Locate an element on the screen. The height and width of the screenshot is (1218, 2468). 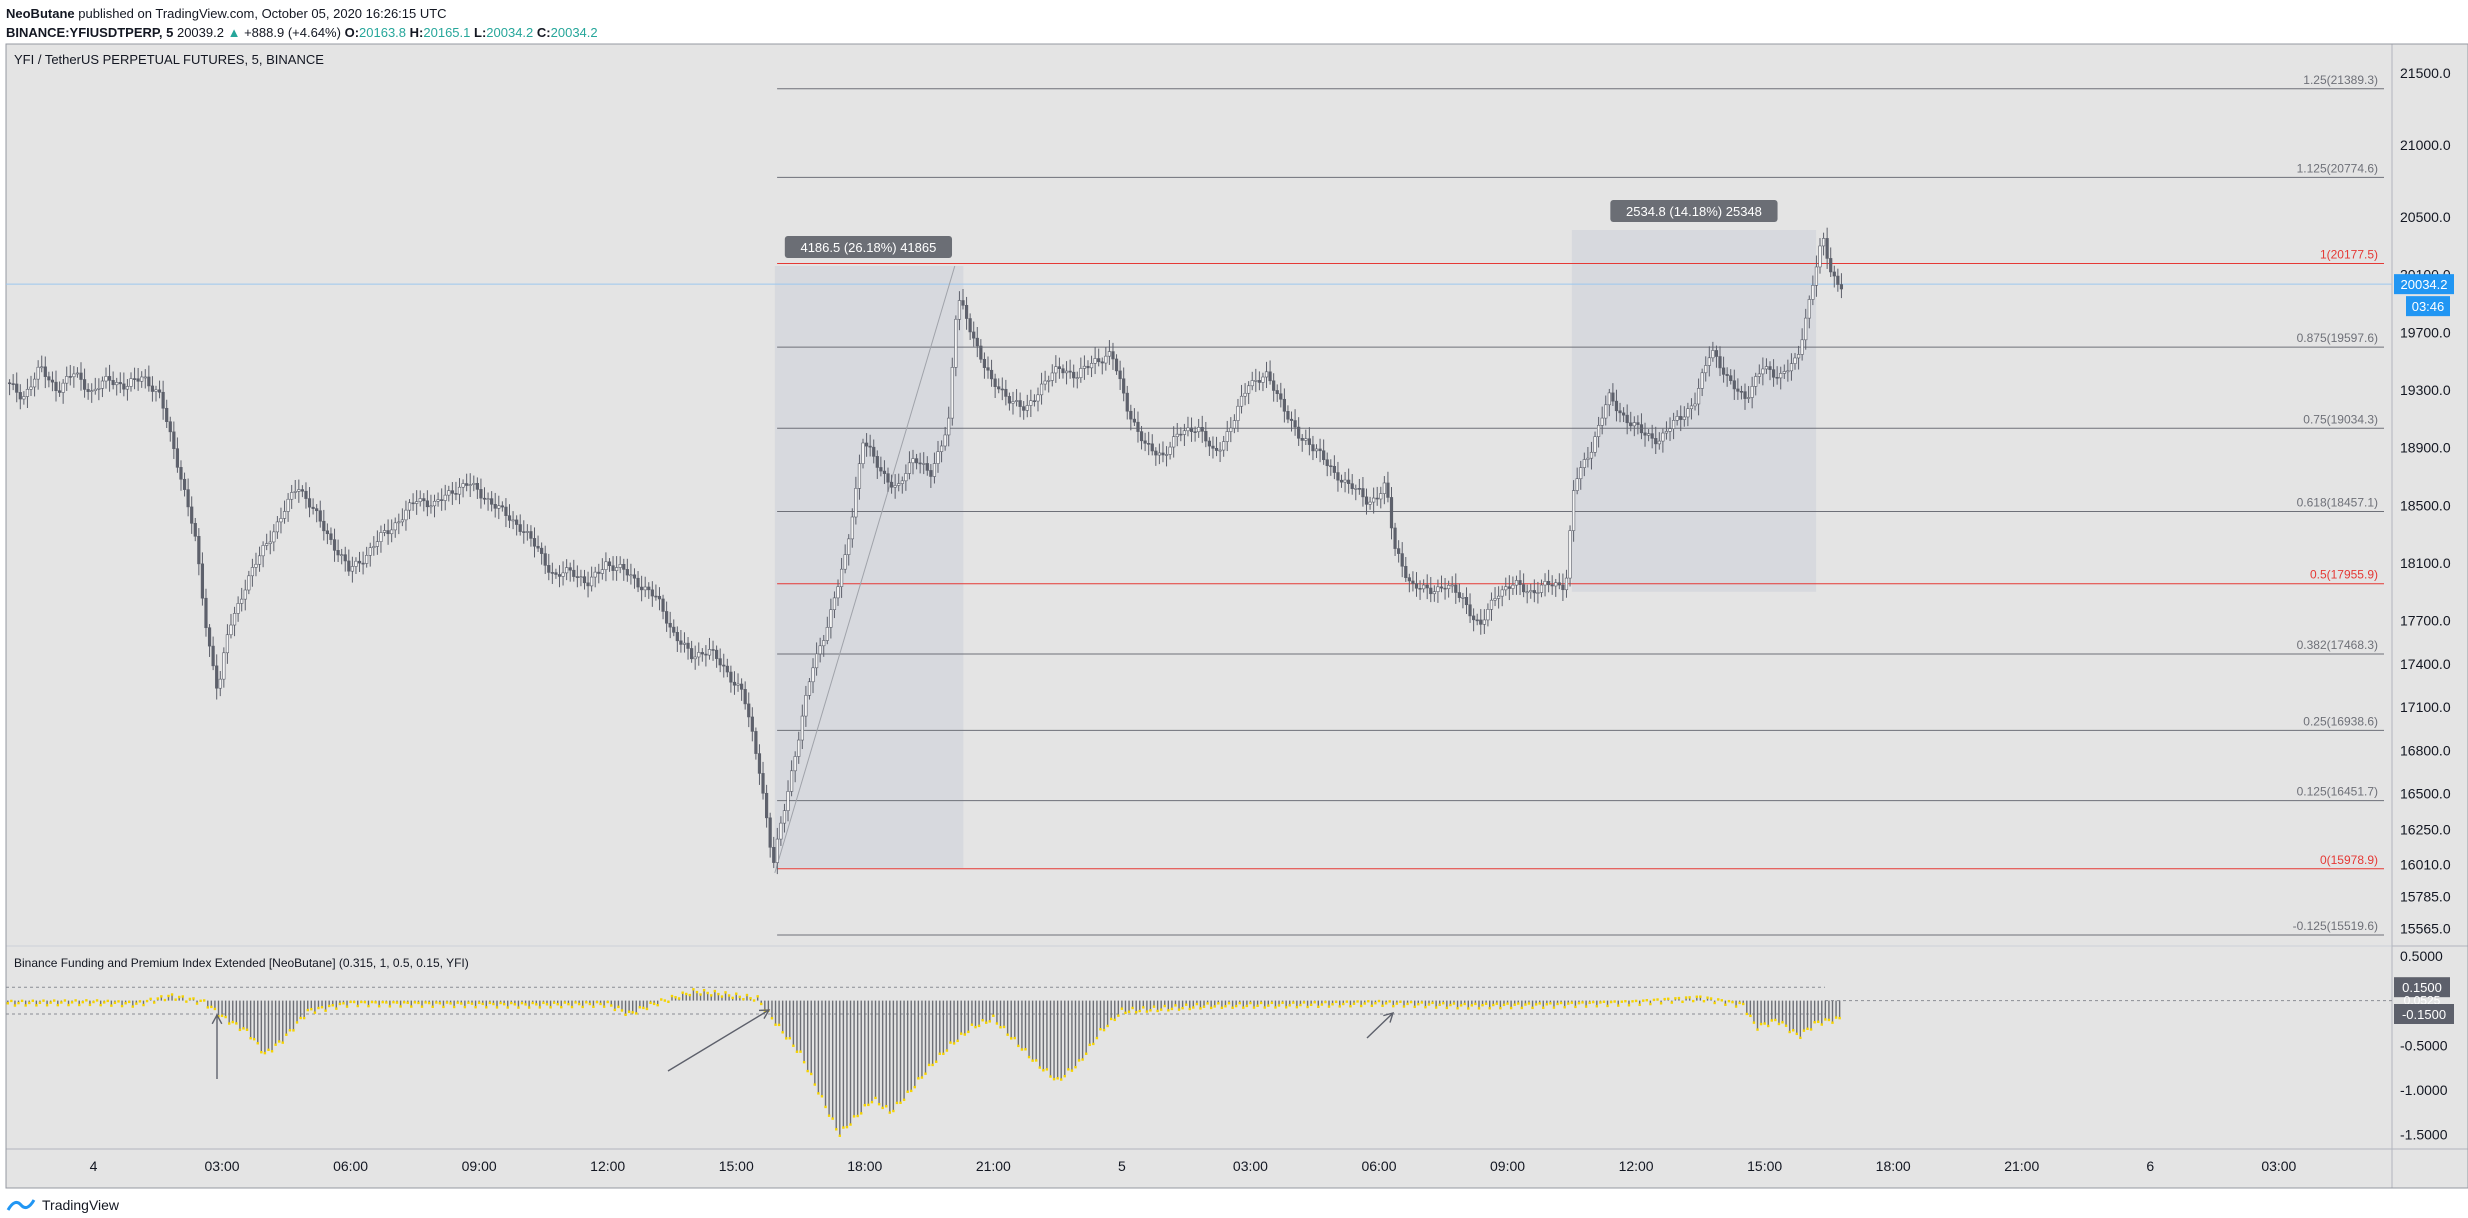
close-label: C: is located at coordinates (543, 32).